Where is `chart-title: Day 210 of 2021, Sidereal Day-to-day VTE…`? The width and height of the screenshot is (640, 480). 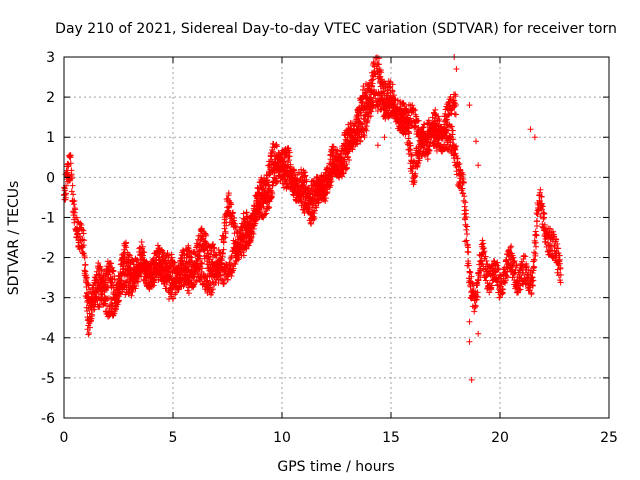 chart-title: Day 210 of 2021, Sidereal Day-to-day VTE… is located at coordinates (336, 29).